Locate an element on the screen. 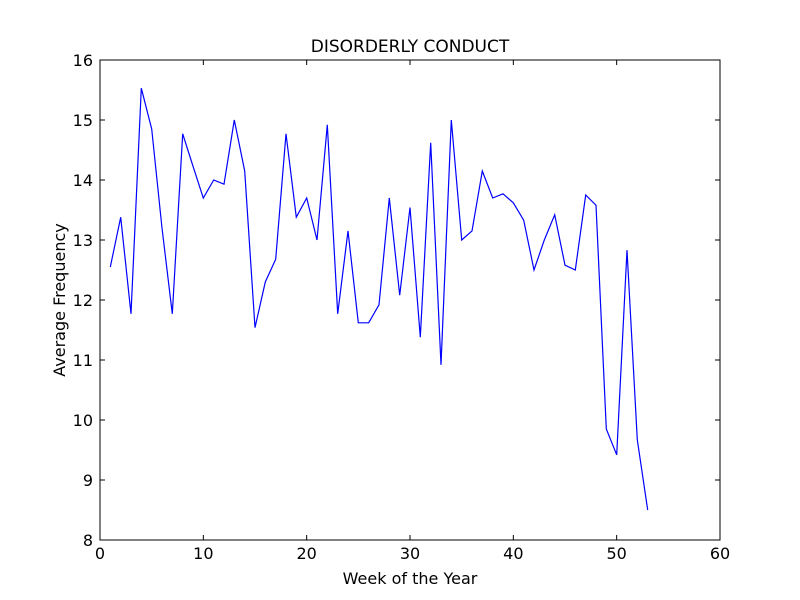  x-axis-label: Week of the Year is located at coordinates (410, 578).